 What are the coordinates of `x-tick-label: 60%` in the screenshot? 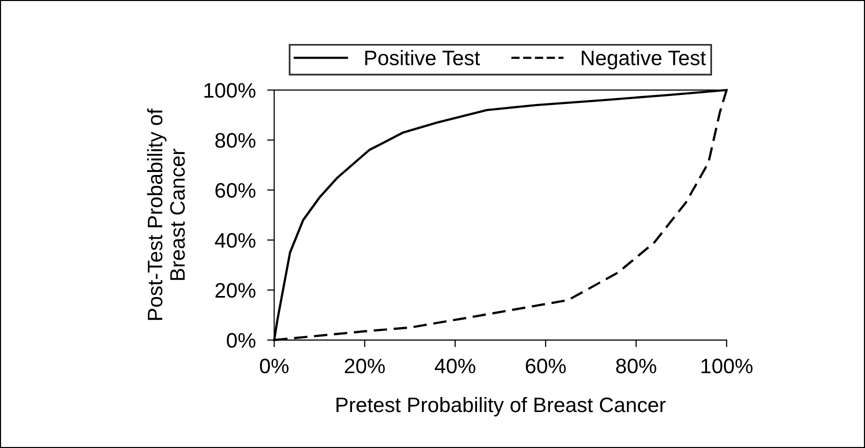 It's located at (546, 366).